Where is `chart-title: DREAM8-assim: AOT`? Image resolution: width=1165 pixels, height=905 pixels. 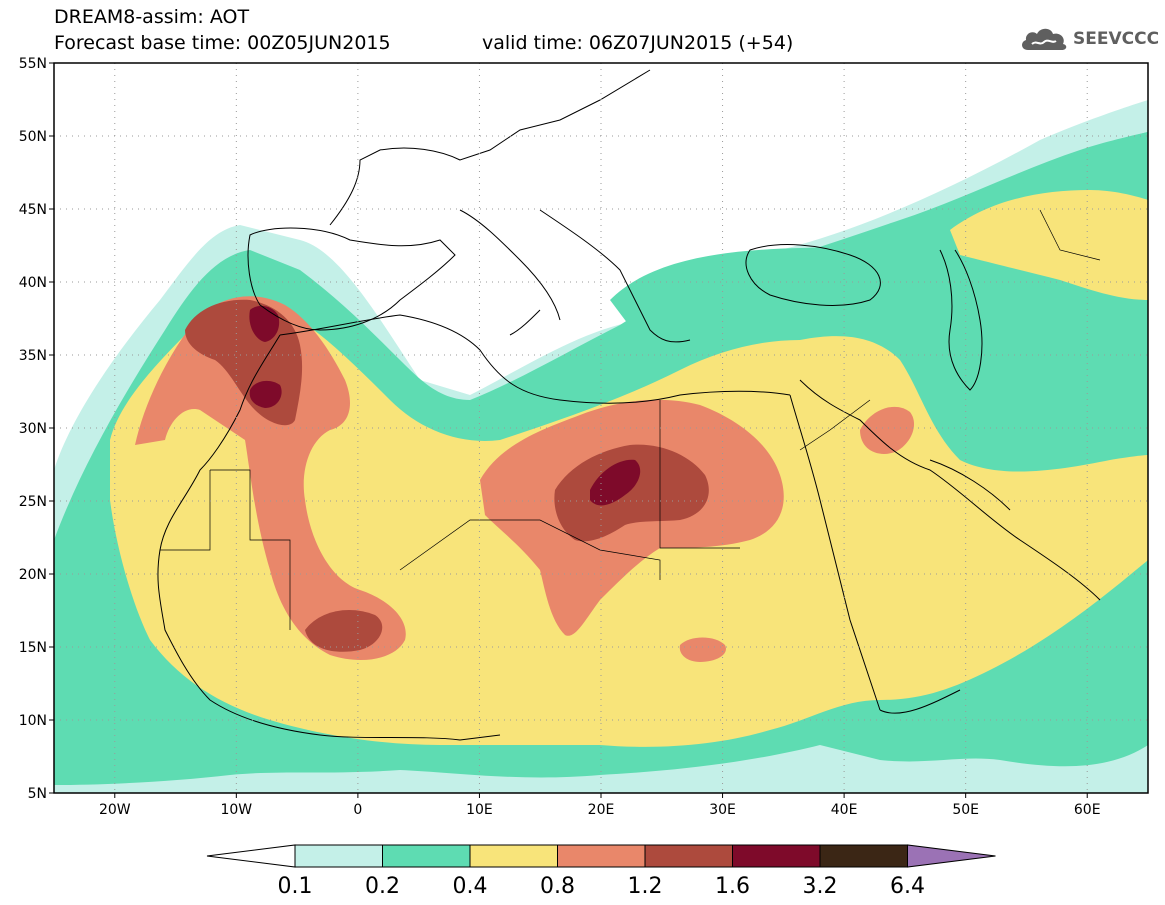
chart-title: DREAM8-assim: AOT is located at coordinates (152, 17).